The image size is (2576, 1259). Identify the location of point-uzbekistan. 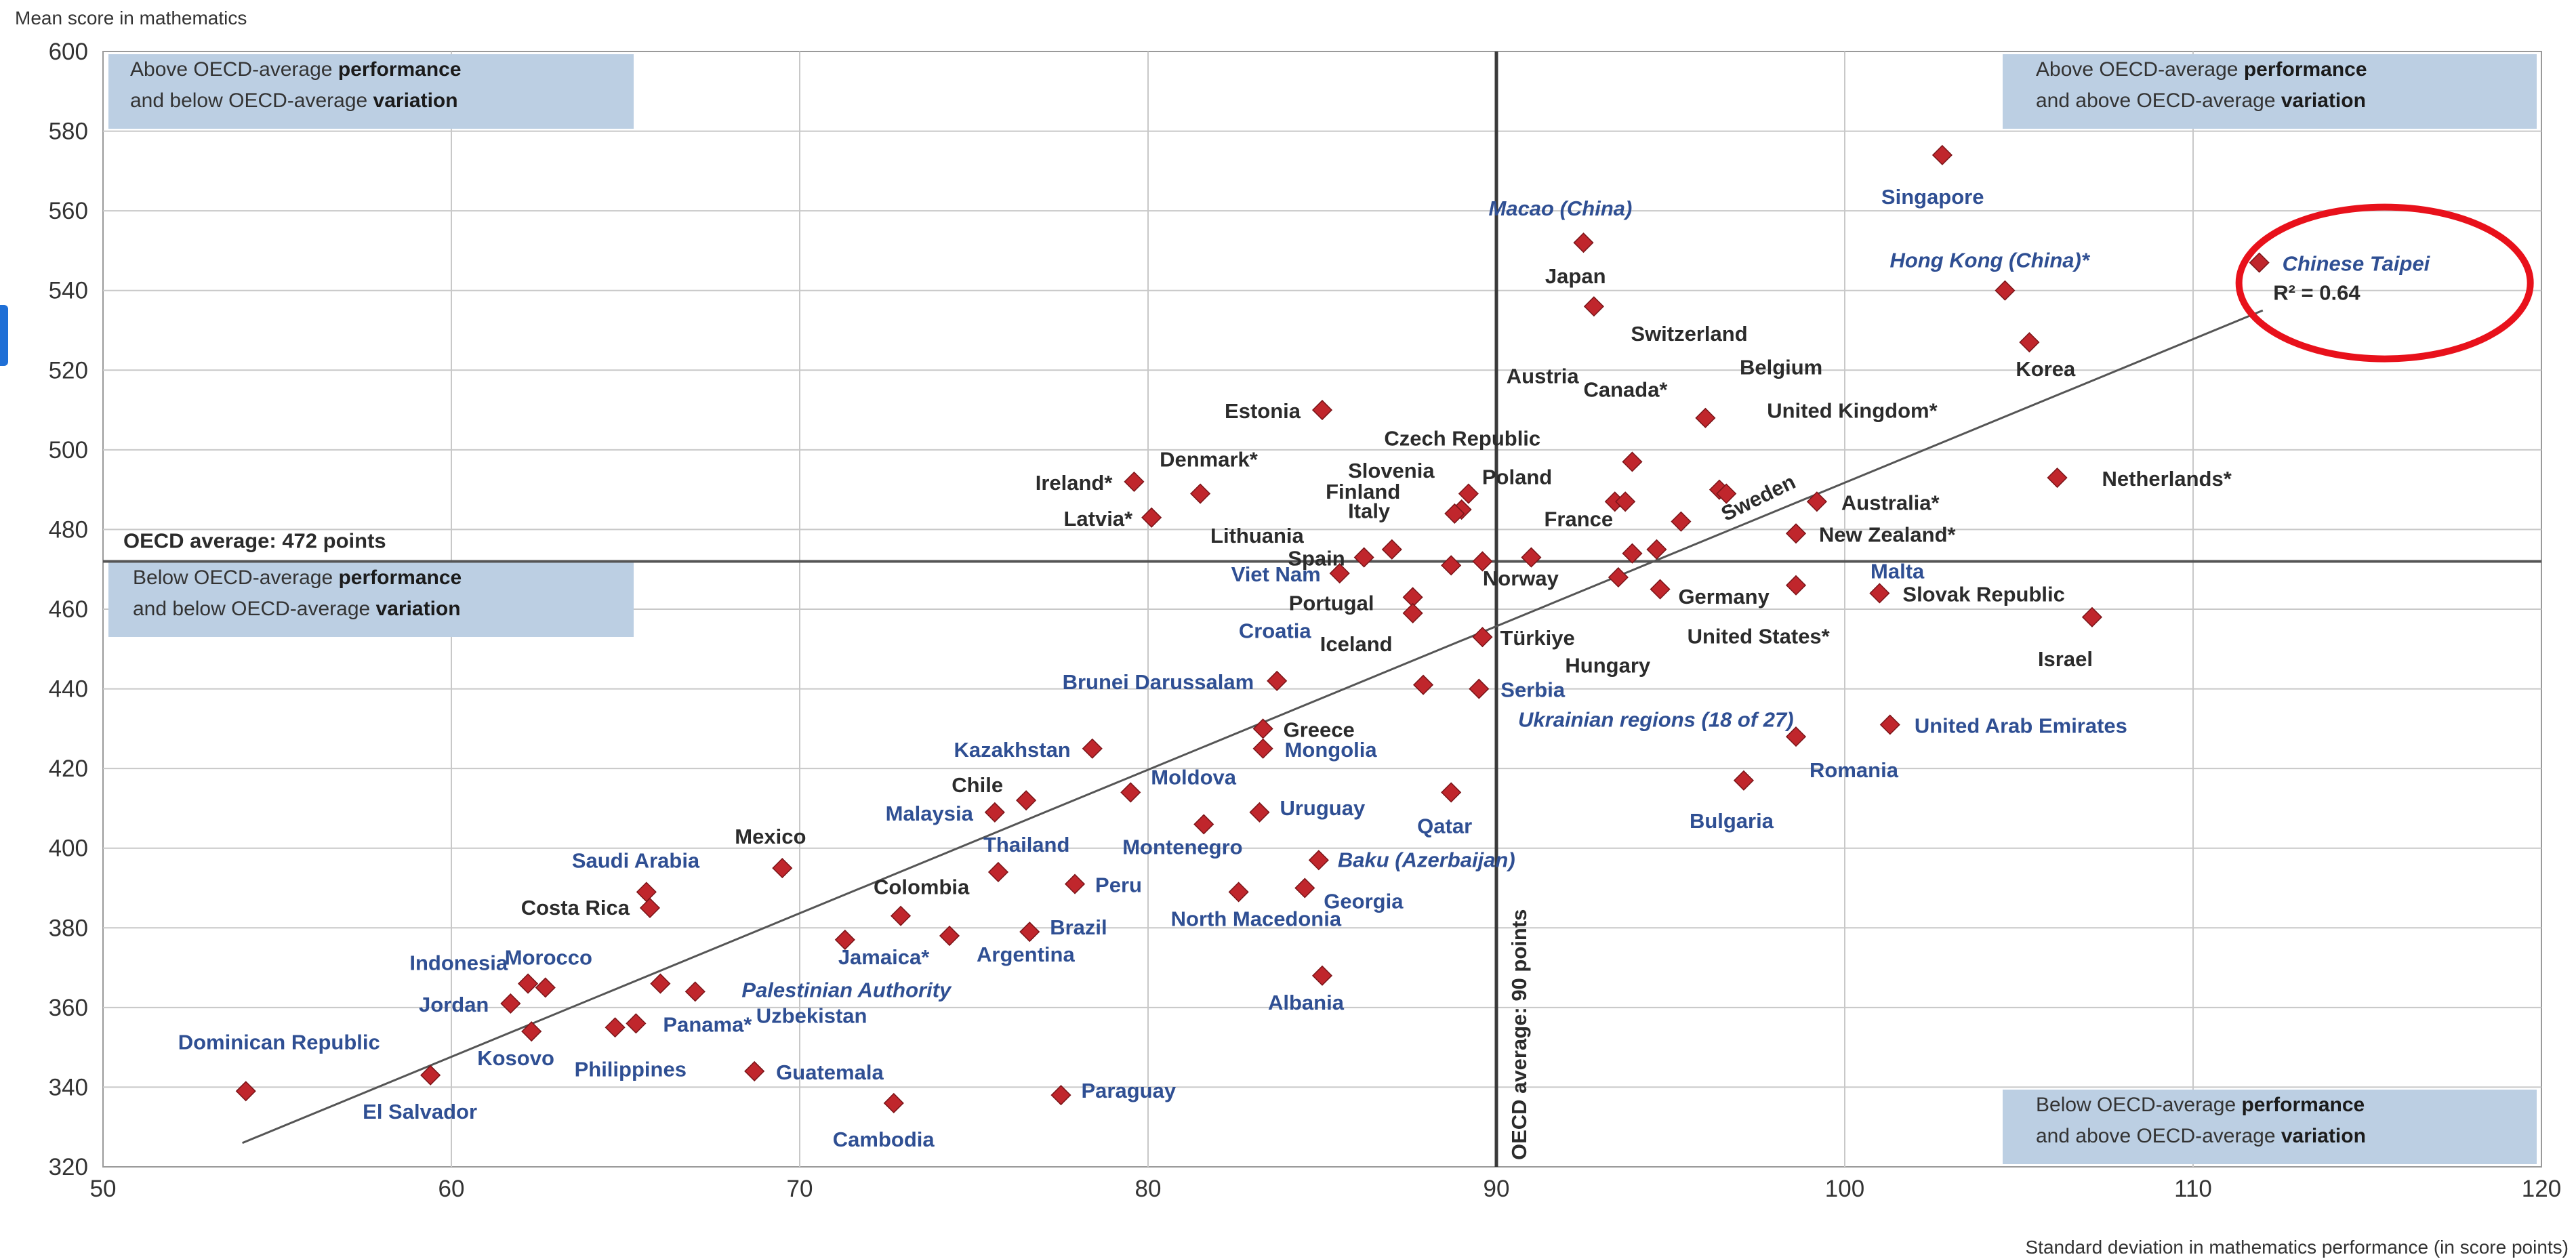
(695, 991).